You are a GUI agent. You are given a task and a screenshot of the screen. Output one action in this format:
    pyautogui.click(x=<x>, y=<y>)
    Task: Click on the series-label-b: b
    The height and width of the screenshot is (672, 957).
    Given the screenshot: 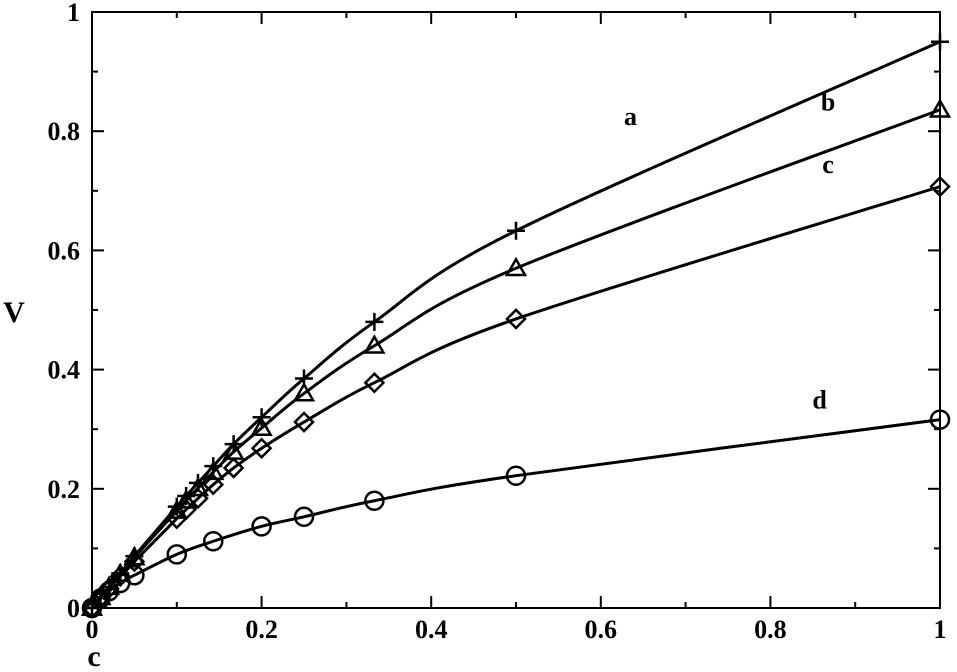 What is the action you would take?
    pyautogui.click(x=828, y=101)
    